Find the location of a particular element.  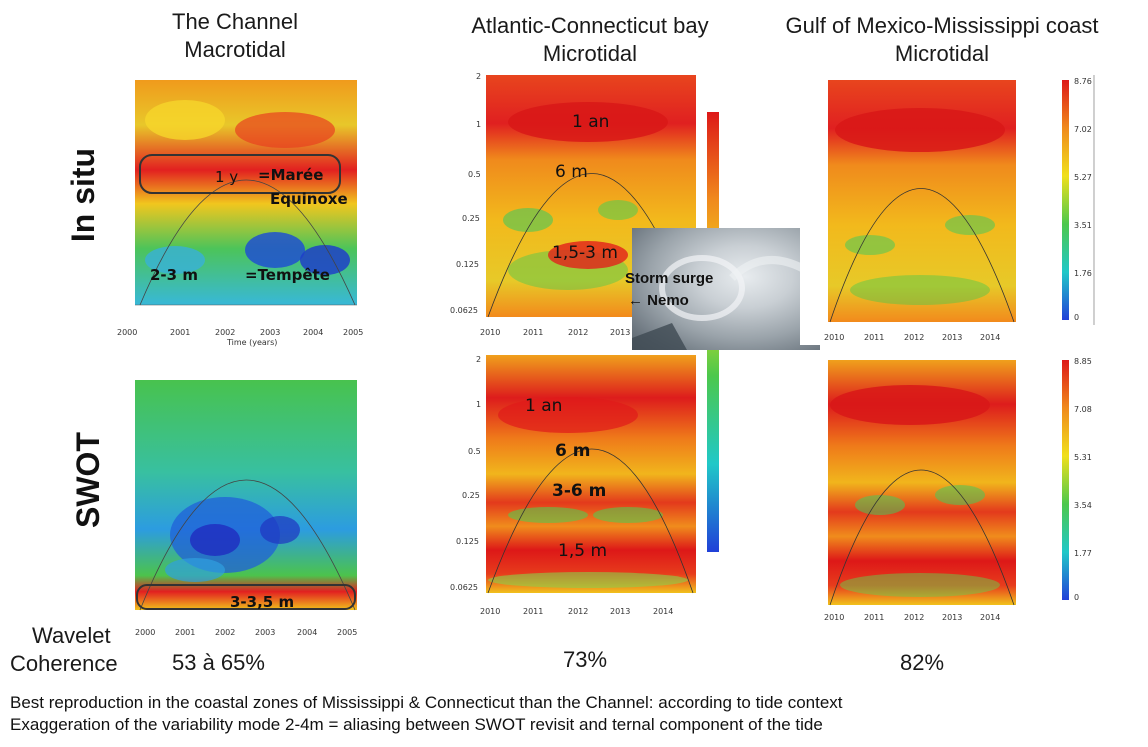

atl-insitu-ytick: 2 is located at coordinates (479, 76).